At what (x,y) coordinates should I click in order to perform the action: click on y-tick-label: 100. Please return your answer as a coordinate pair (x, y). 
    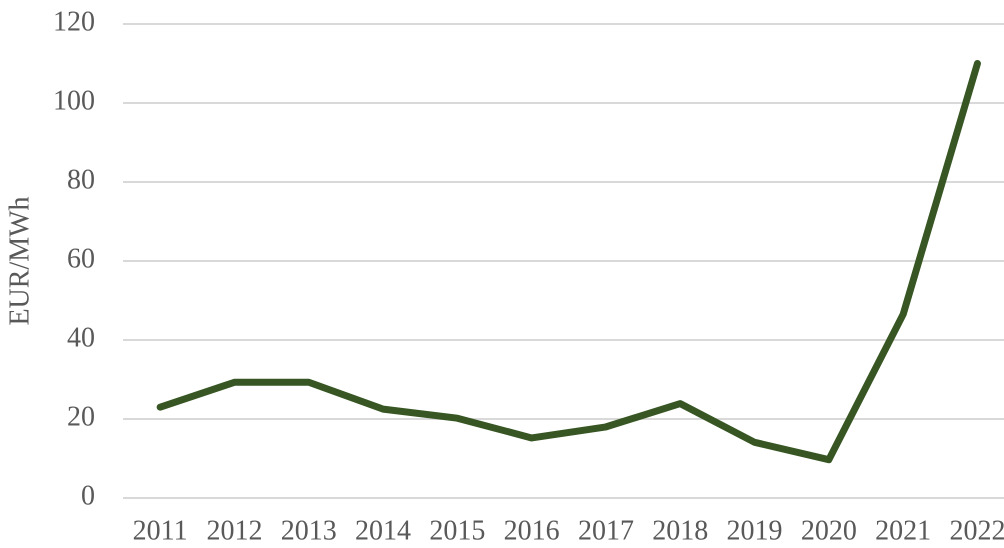
    Looking at the image, I should click on (74, 100).